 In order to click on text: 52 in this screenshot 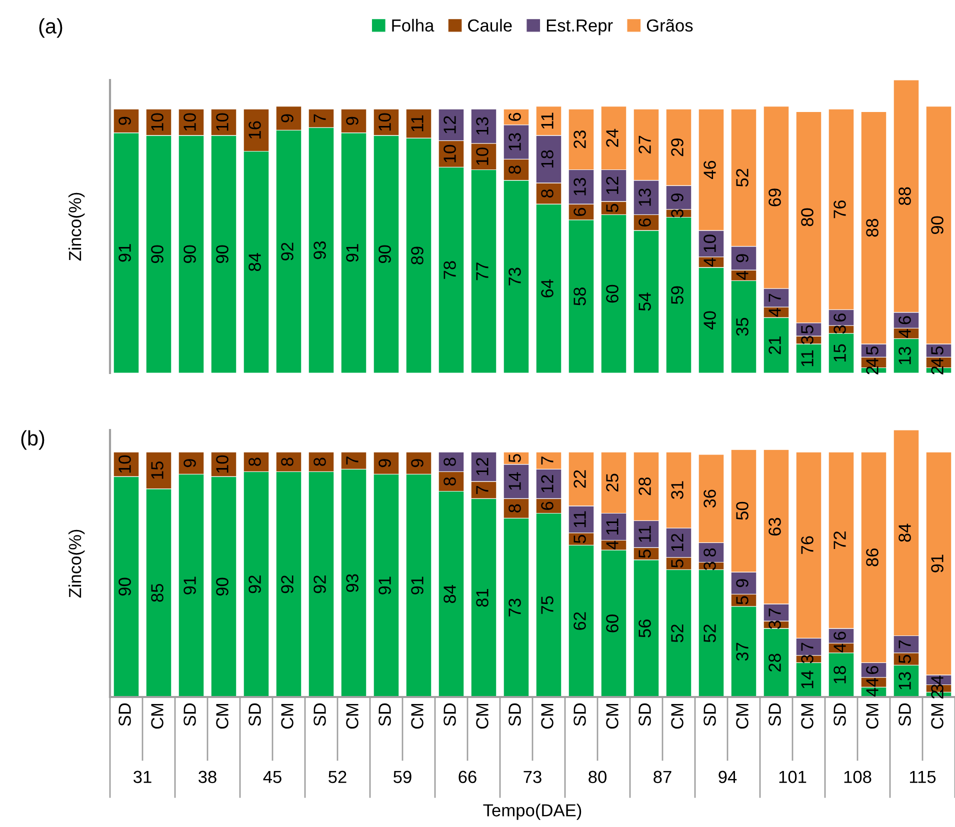, I will do `click(337, 777)`.